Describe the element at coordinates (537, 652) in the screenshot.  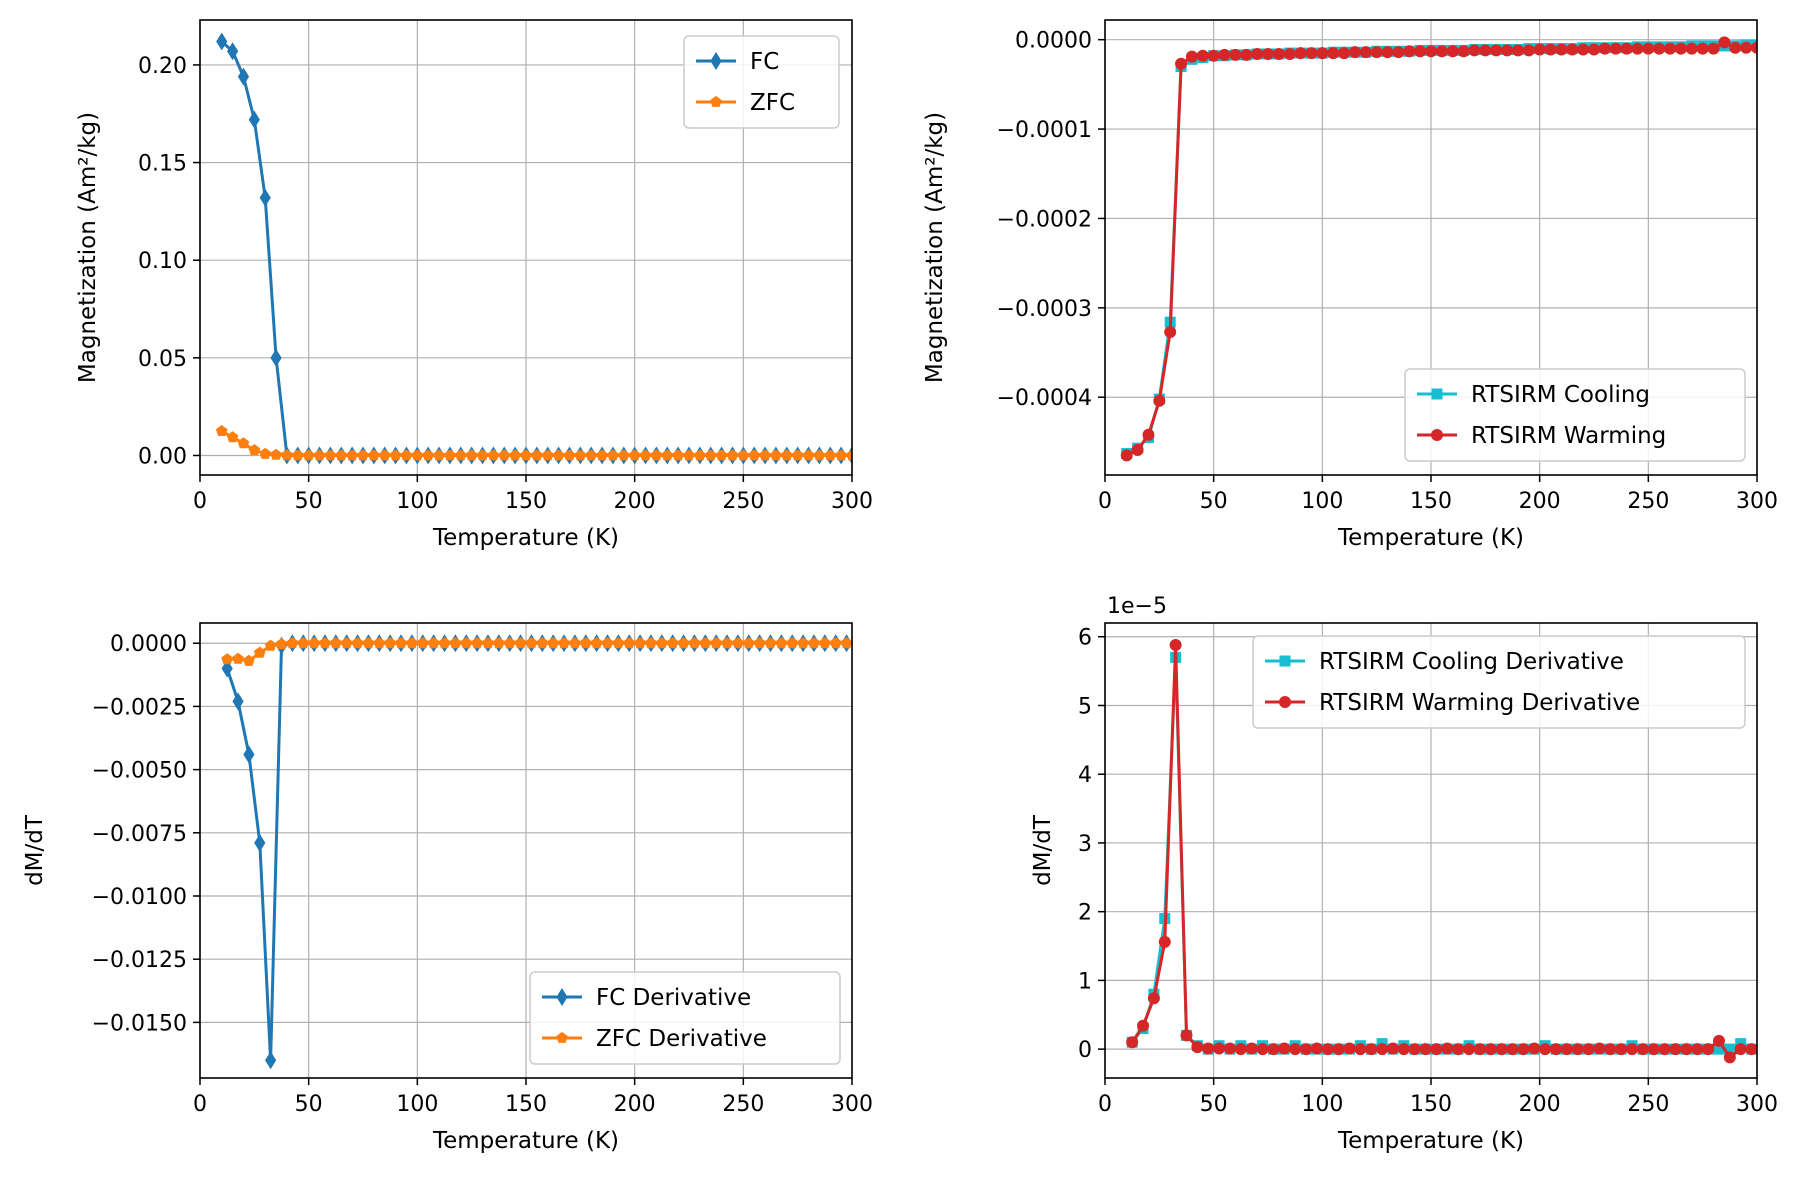
I see `series-line` at that location.